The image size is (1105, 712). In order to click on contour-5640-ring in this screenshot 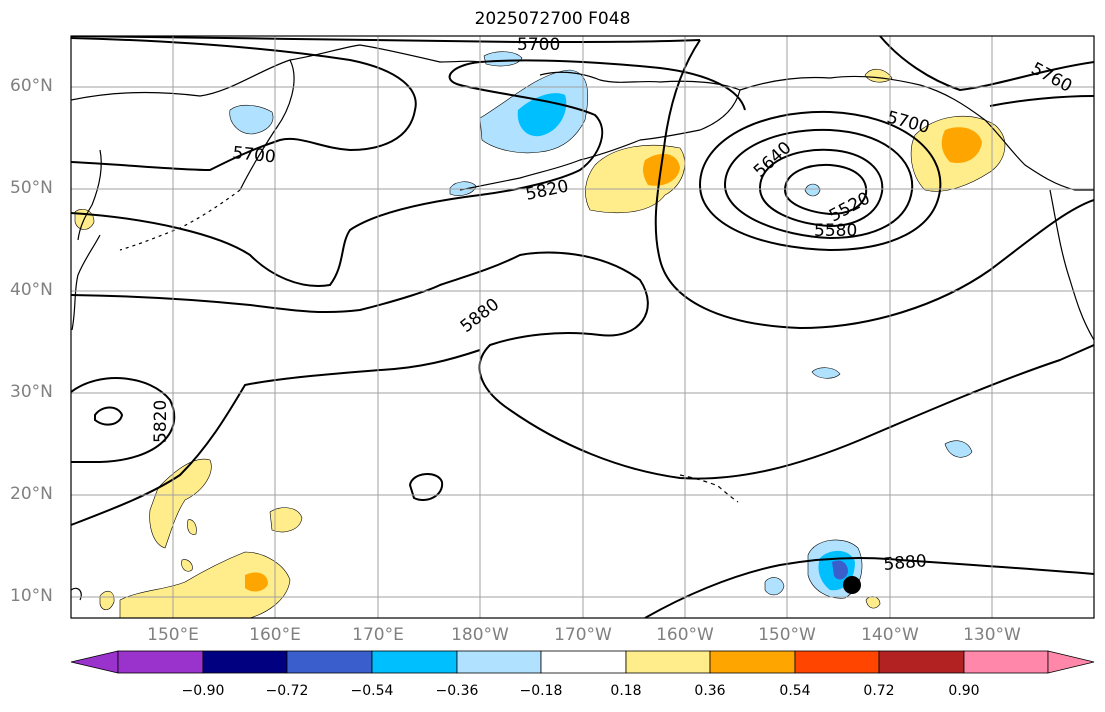, I will do `click(820, 181)`.